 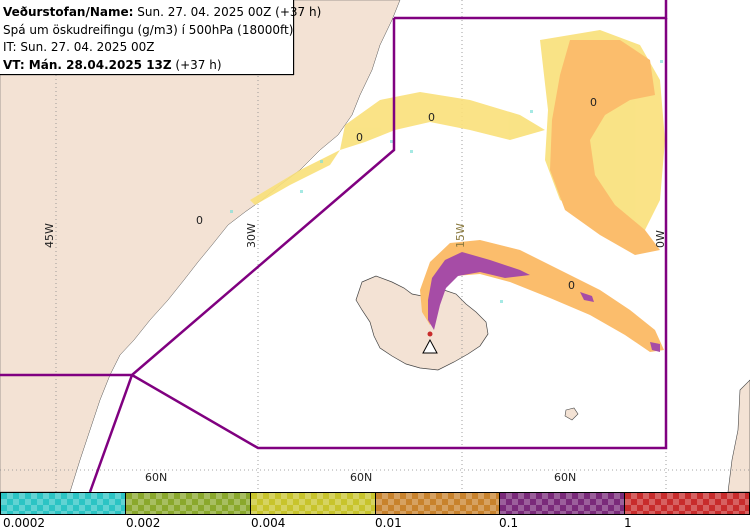 I want to click on lon-label-45w: 45W, so click(x=49, y=235).